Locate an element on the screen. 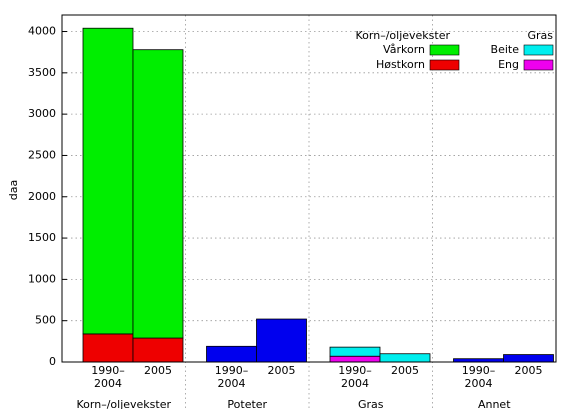 This screenshot has height=409, width=564. legend-label: Vårkorn is located at coordinates (404, 49).